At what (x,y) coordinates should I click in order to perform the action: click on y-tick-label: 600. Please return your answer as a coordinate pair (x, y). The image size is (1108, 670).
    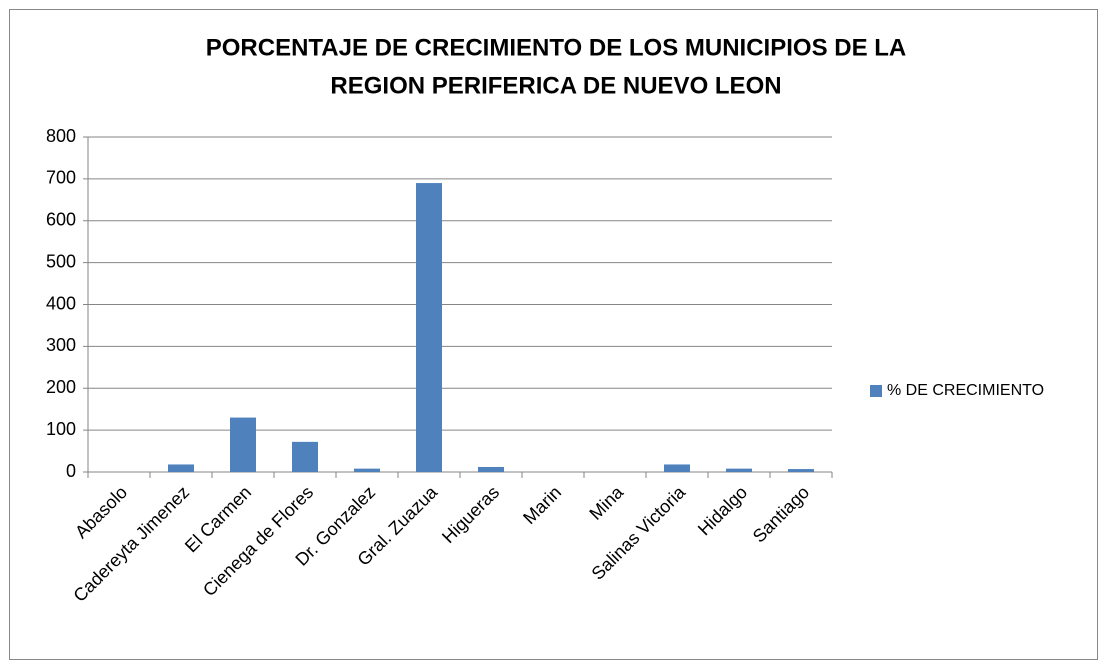
    Looking at the image, I should click on (61, 220).